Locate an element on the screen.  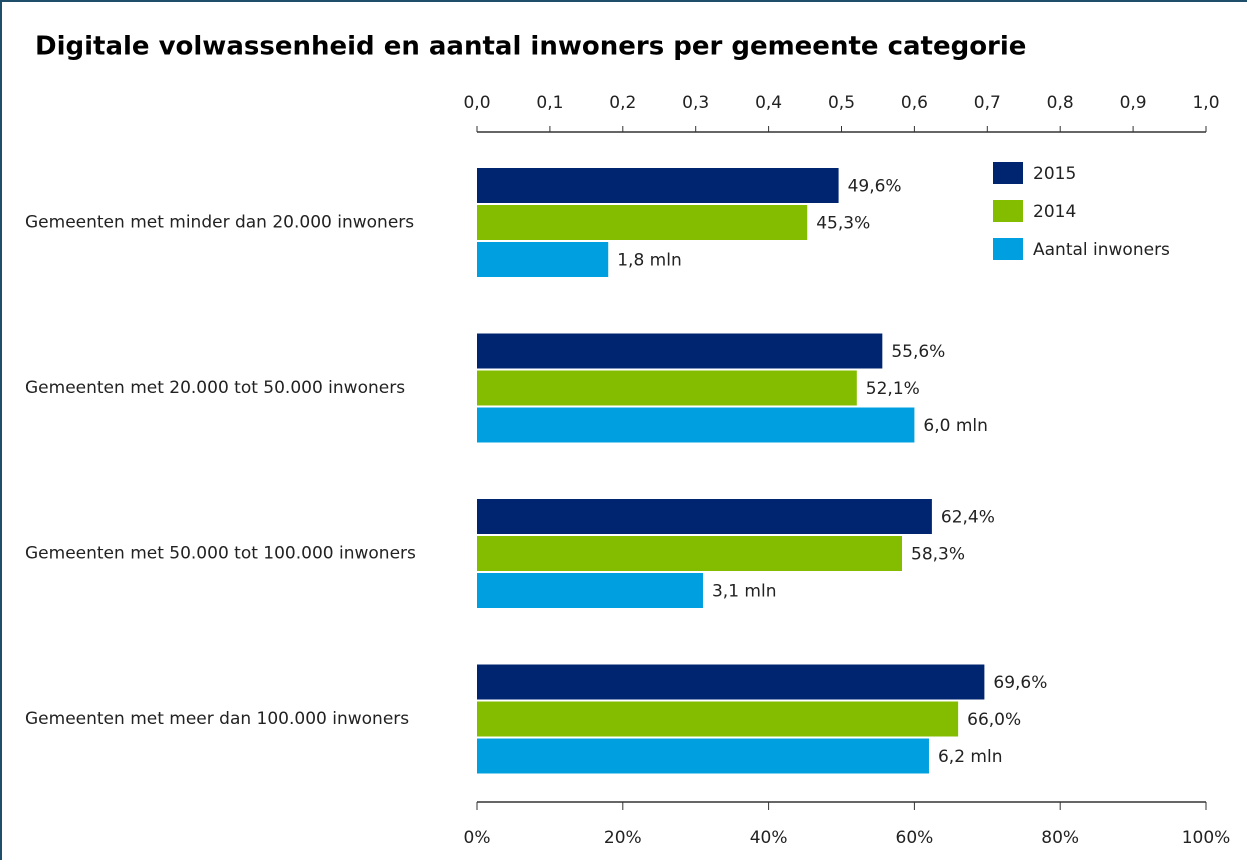
x2-tick-label: 0,8 is located at coordinates (1060, 103).